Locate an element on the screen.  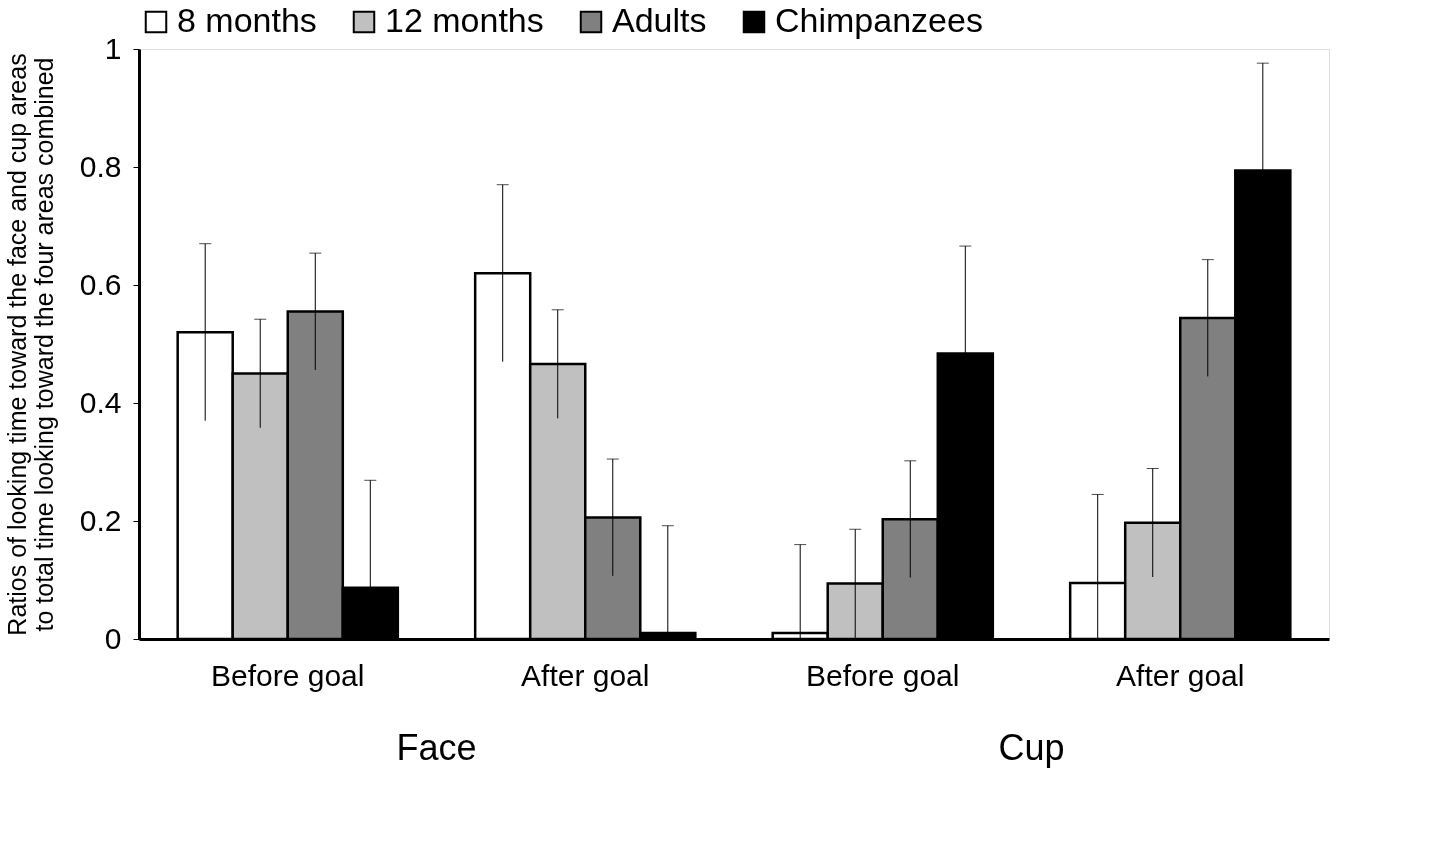
legend-label: Adults is located at coordinates (659, 20).